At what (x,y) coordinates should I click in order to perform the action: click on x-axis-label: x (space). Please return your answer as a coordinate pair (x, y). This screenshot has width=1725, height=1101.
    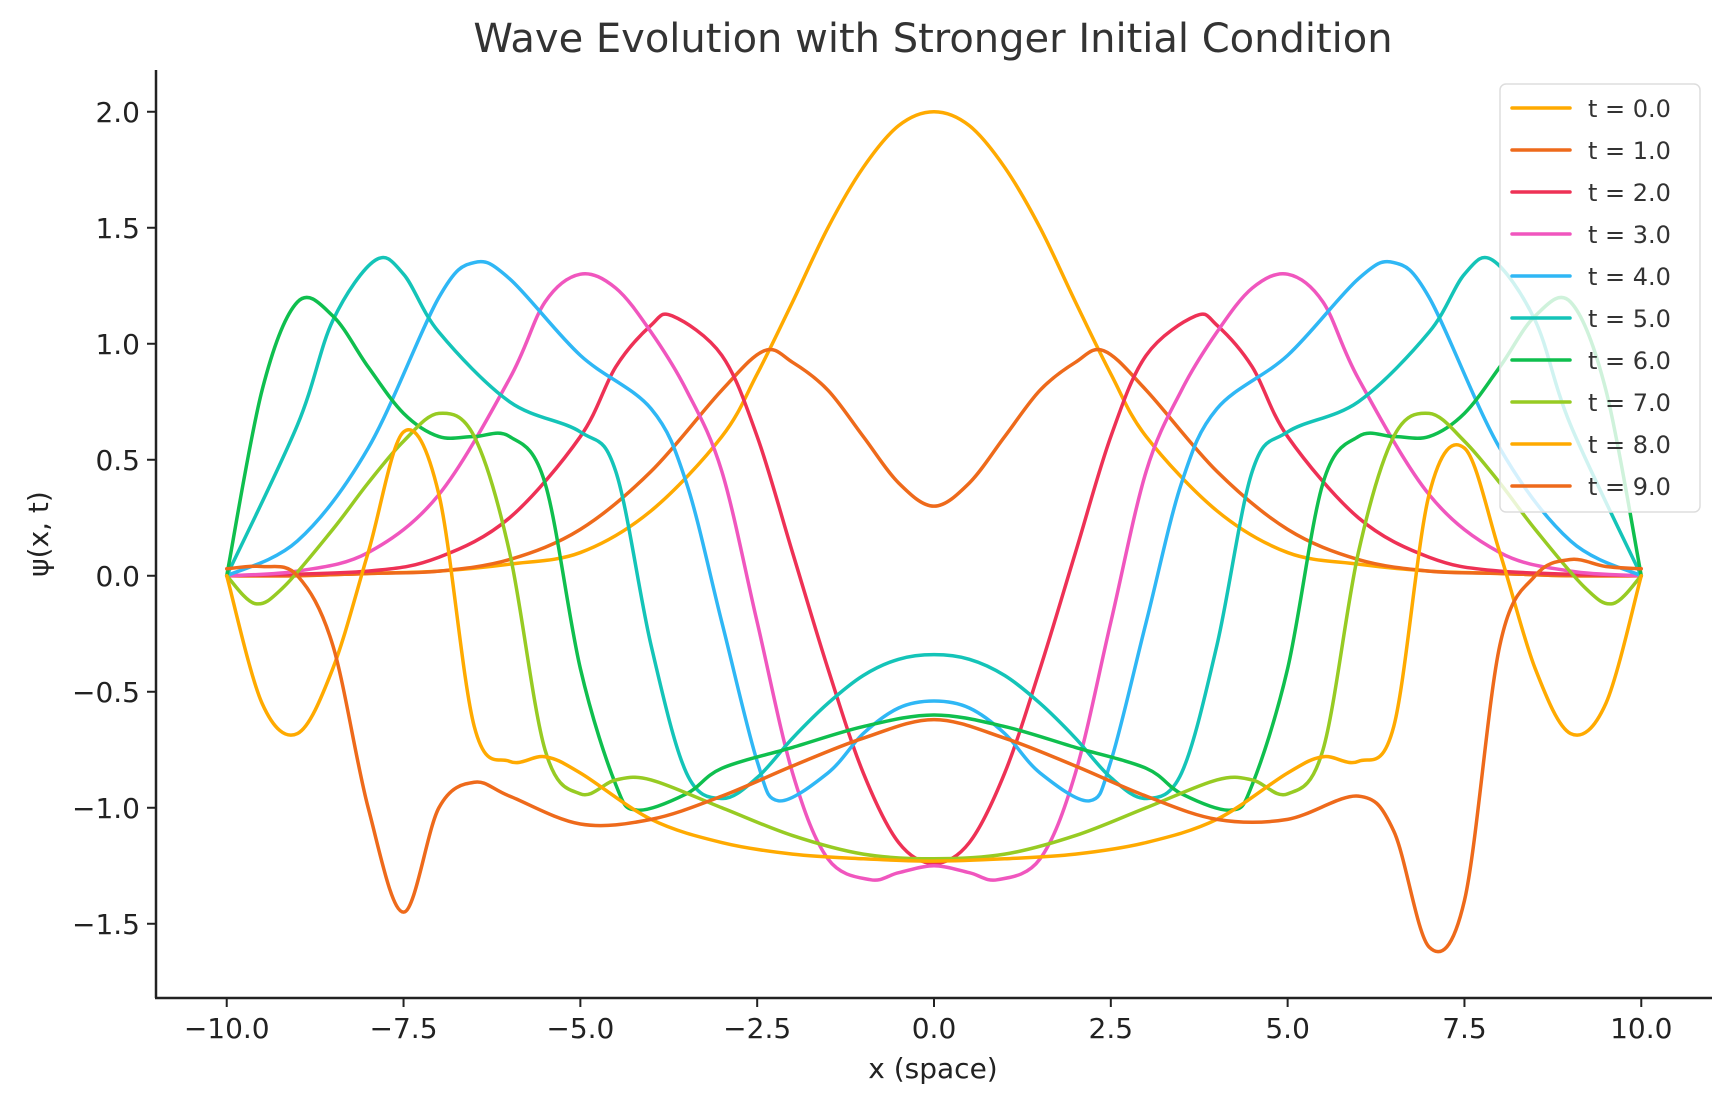
    Looking at the image, I should click on (932, 1068).